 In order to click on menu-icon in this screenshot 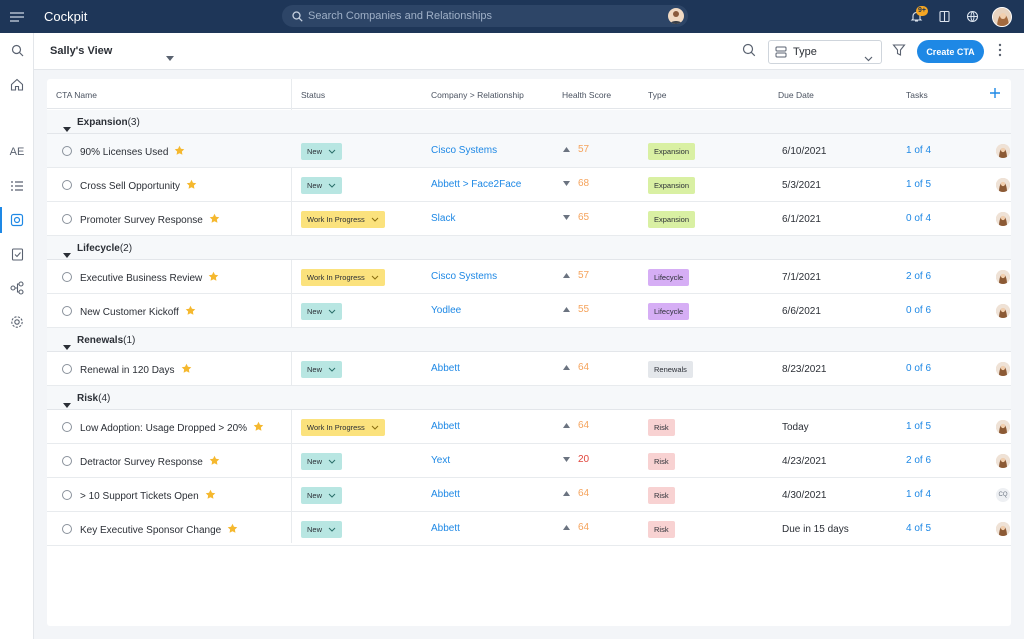, I will do `click(17, 16)`.